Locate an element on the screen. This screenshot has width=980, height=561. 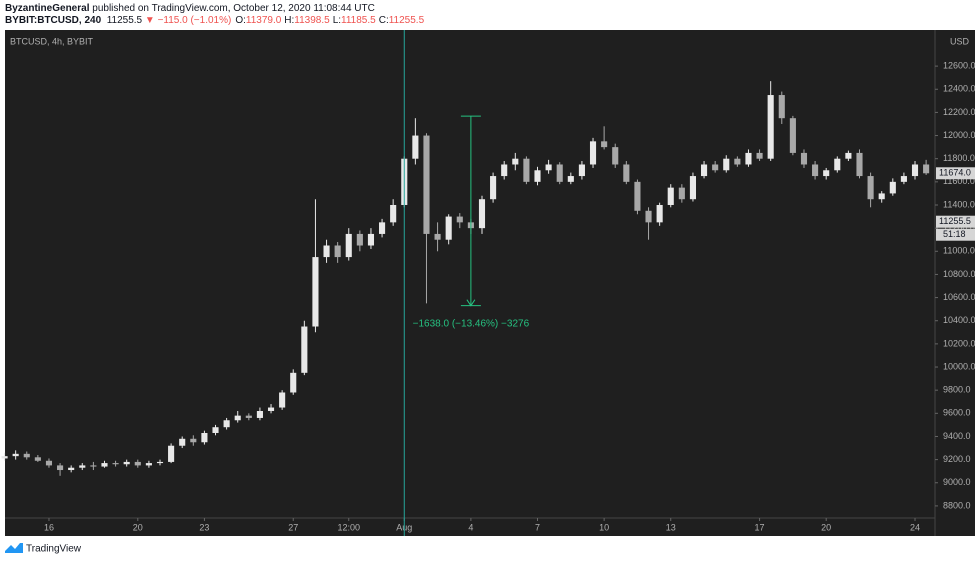
last-price: 11255.5 is located at coordinates (124, 20).